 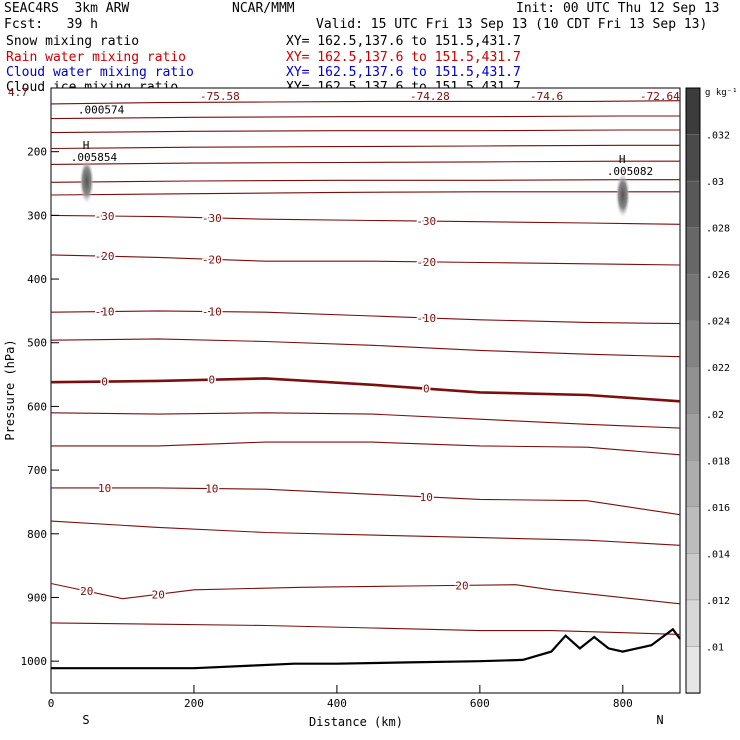 What do you see at coordinates (220, 96) in the screenshot?
I see `contour-value-label: -75.58` at bounding box center [220, 96].